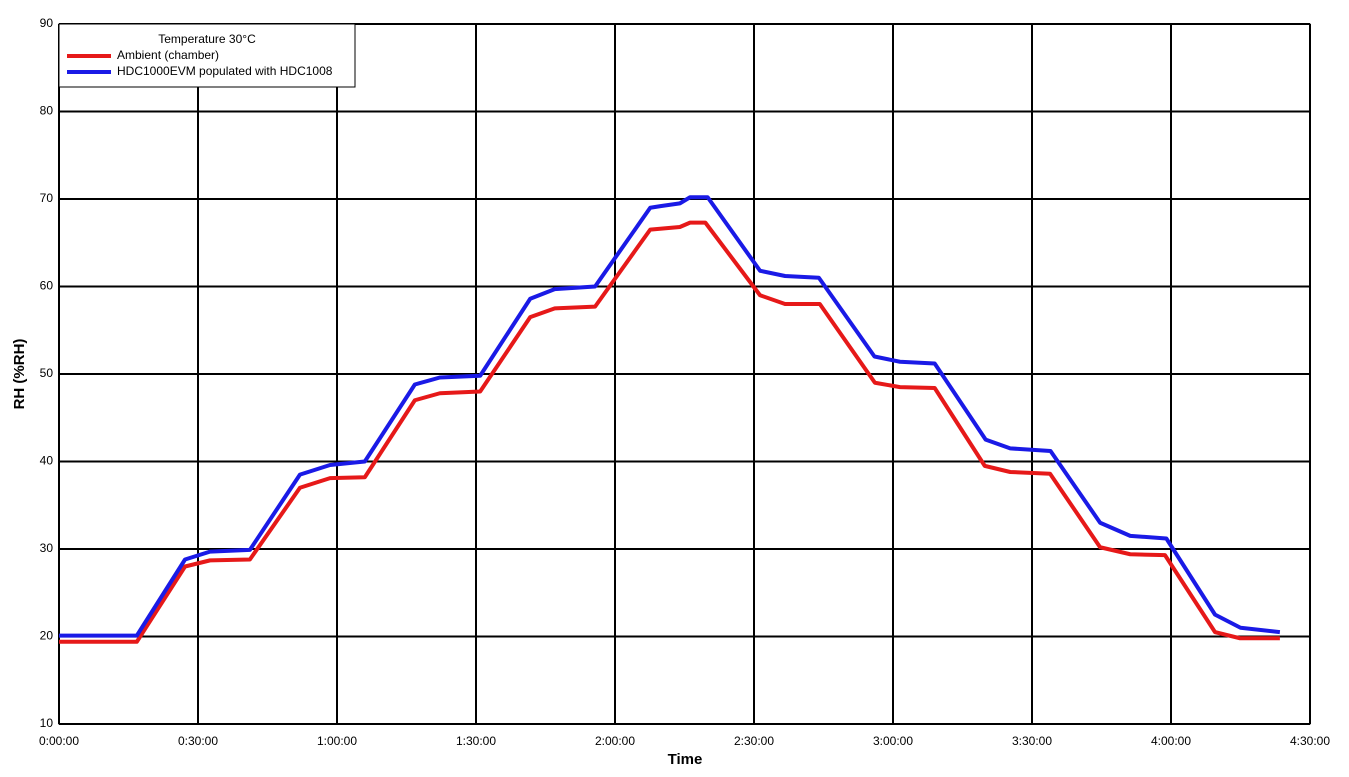  I want to click on x-tick-label: 4:00:00, so click(1171, 741).